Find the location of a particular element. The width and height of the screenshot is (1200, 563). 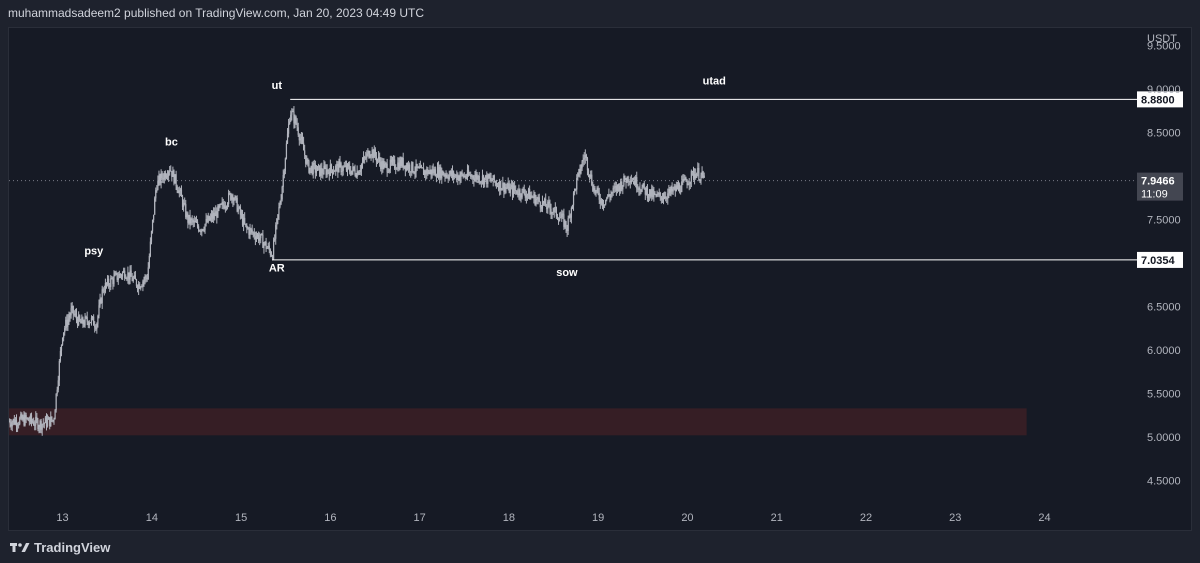

x-tick-label: 24 is located at coordinates (1044, 518).